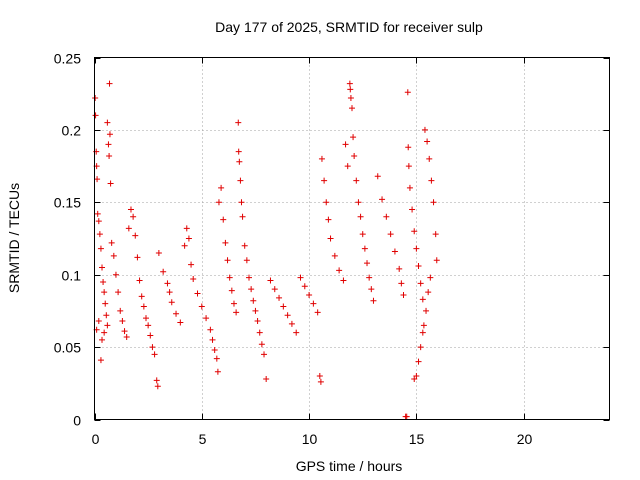  What do you see at coordinates (77, 421) in the screenshot?
I see `y-tick-label: 0` at bounding box center [77, 421].